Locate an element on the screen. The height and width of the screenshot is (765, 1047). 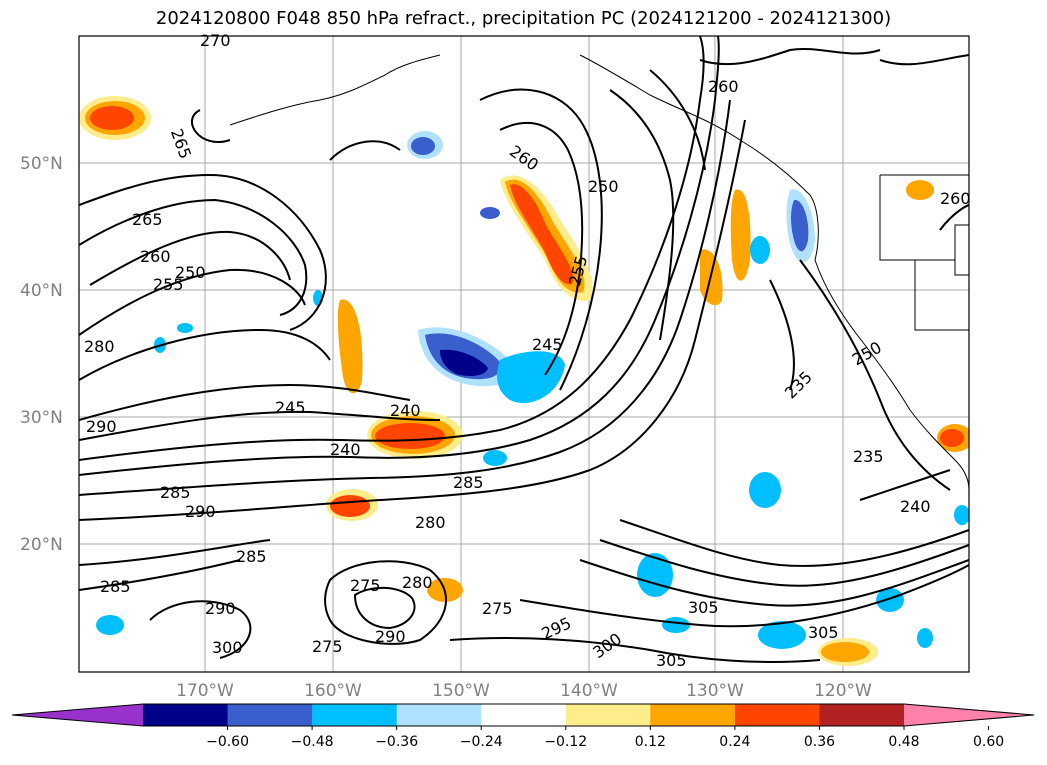
longitude-labels: 170°W 160°W 150°W 140°W 130°W 120°W is located at coordinates (524, 691).